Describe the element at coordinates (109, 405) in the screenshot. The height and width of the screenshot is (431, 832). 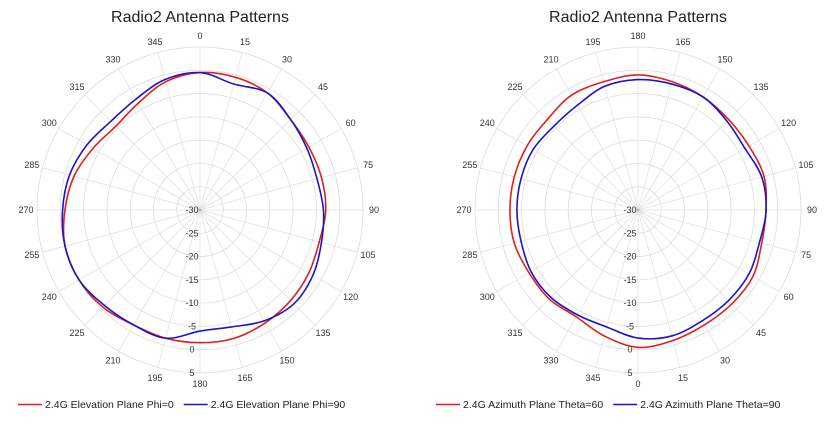
I see `legend-label: 2.4G Elevation Plane Phi=0` at that location.